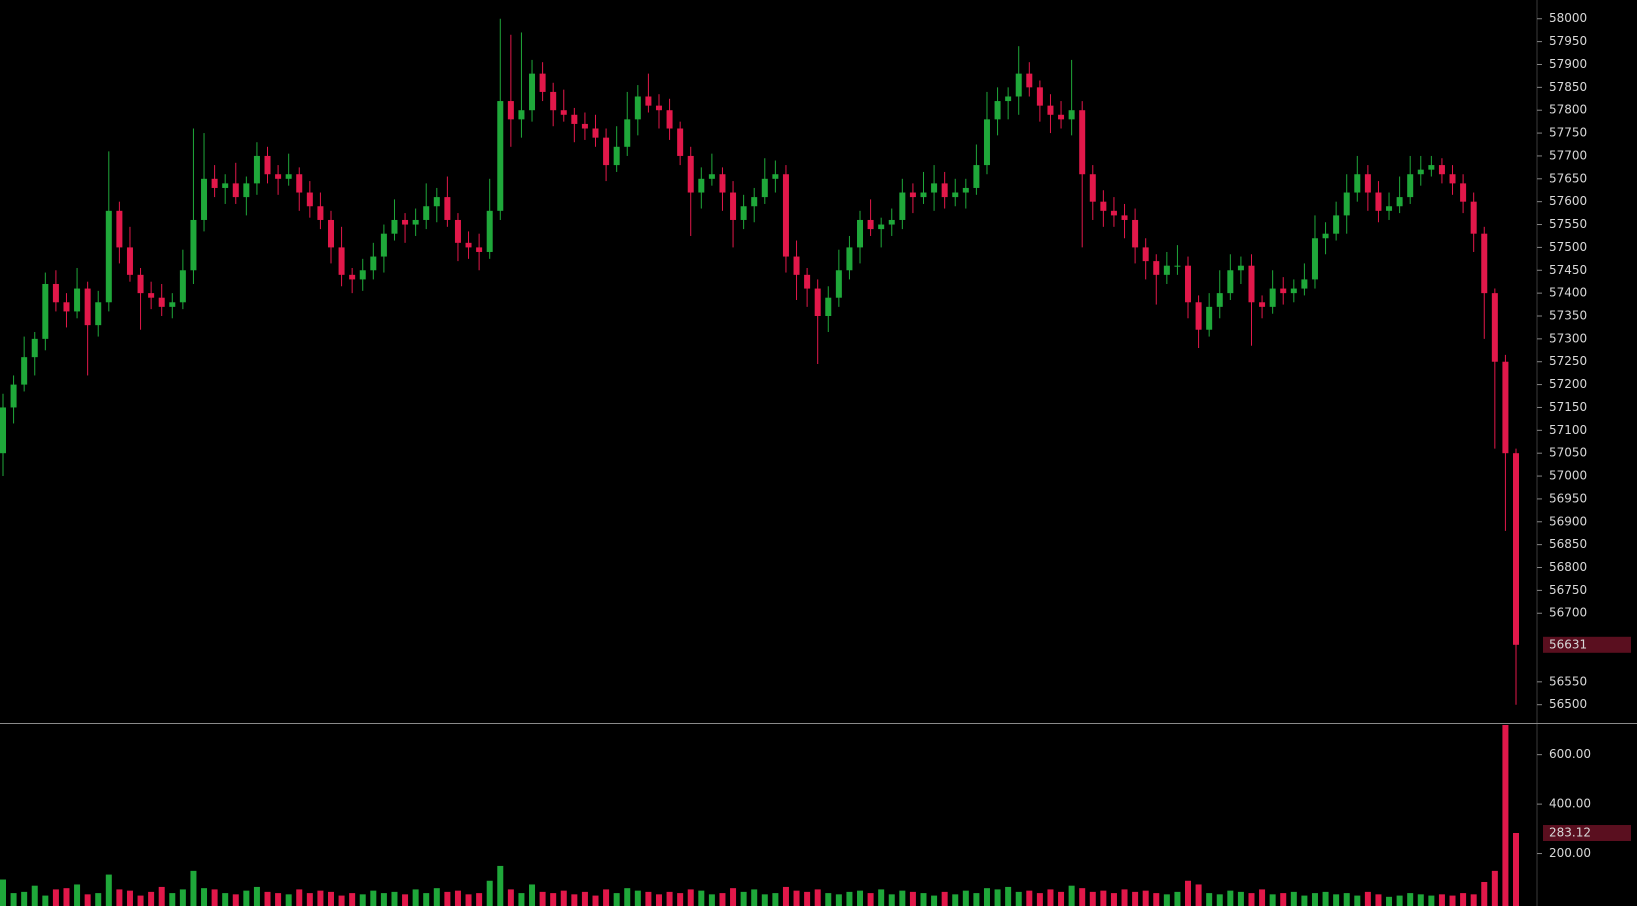 Image resolution: width=1637 pixels, height=906 pixels. What do you see at coordinates (1568, 293) in the screenshot?
I see `y-tick-label: 57400` at bounding box center [1568, 293].